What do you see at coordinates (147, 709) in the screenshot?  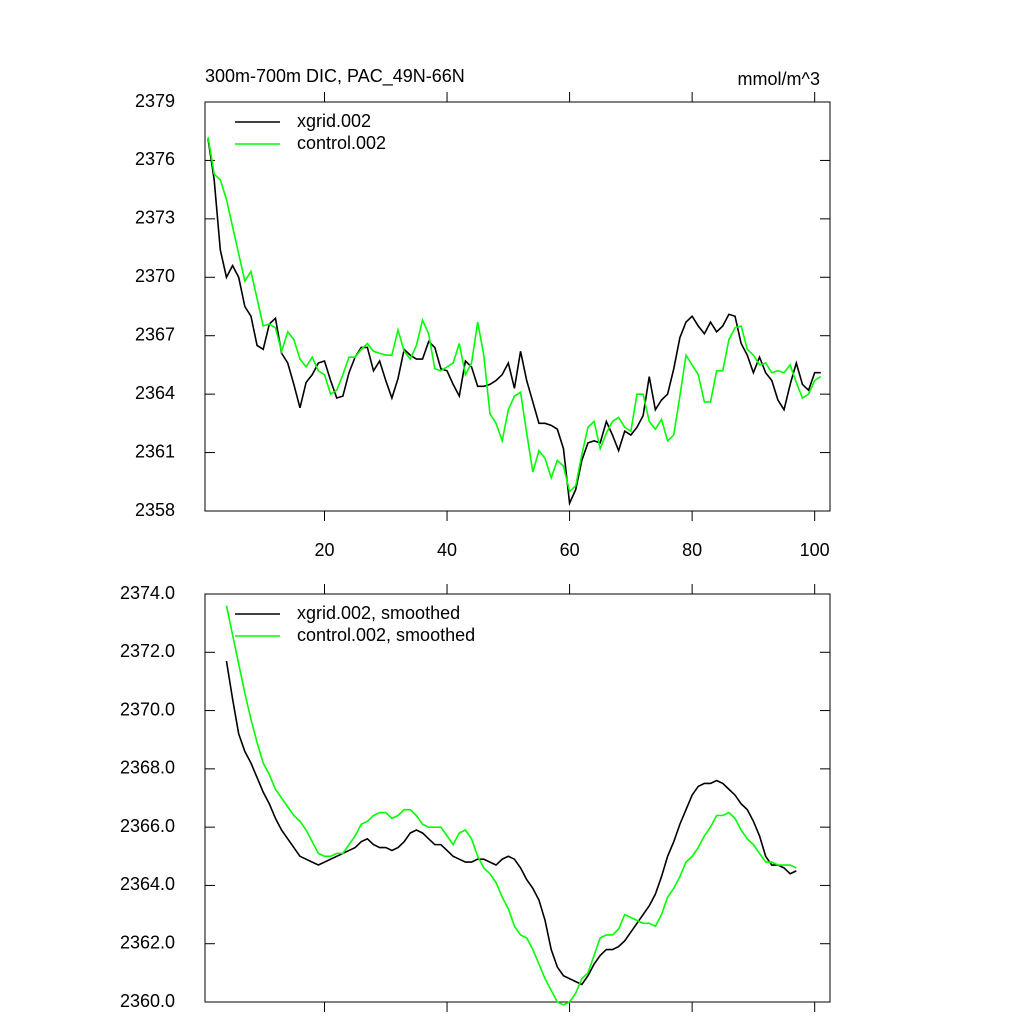 I see `y-tick-label: 2370.0` at bounding box center [147, 709].